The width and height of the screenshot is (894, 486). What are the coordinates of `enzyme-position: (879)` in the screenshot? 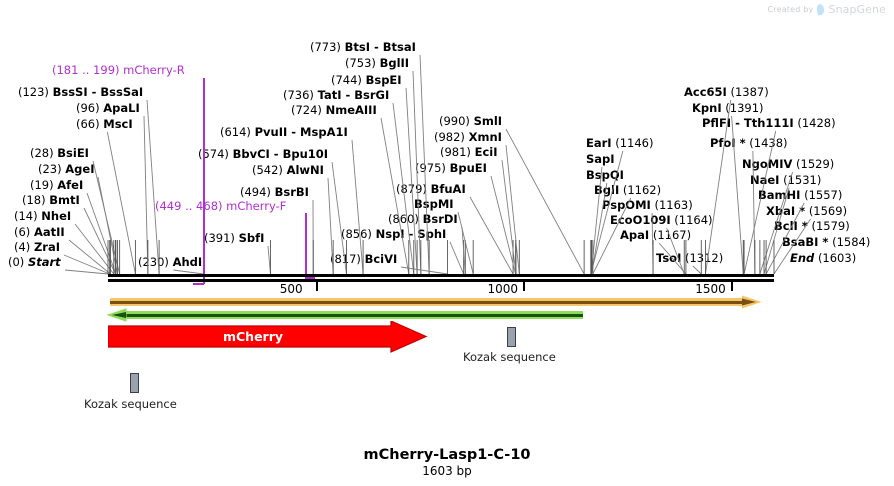 It's located at (411, 189).